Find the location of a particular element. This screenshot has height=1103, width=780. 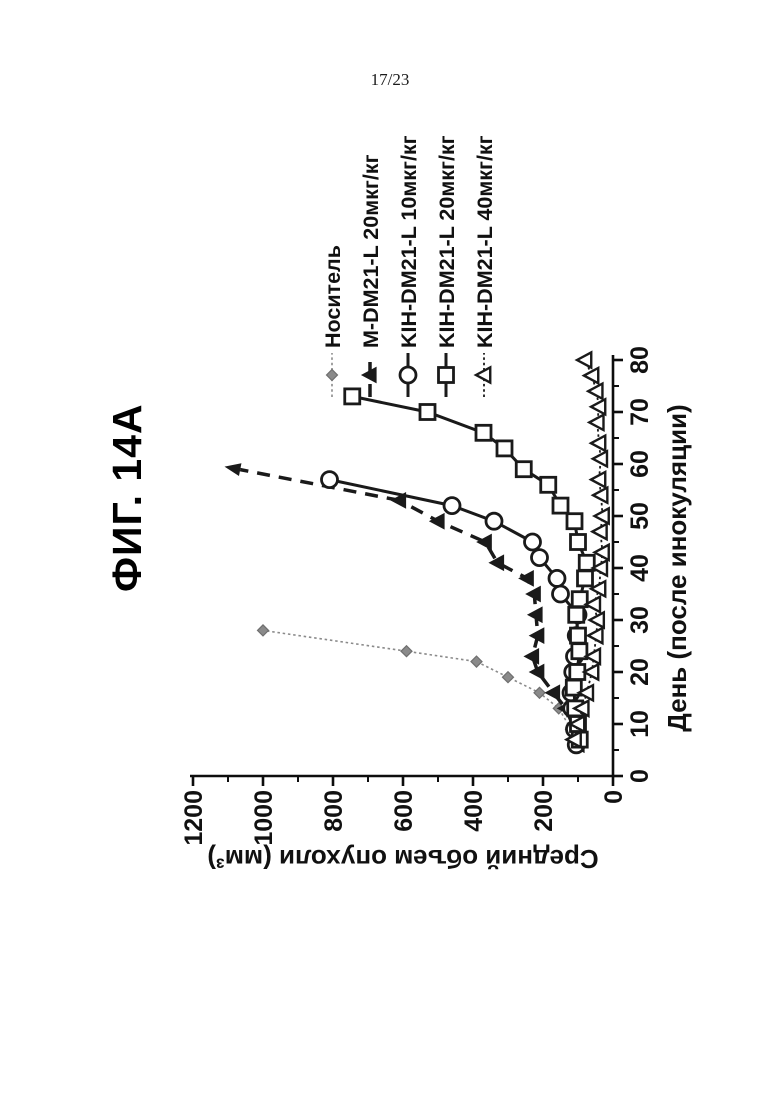

series-kih-dm21-l-10мкг-кг is located at coordinates (454, 612).